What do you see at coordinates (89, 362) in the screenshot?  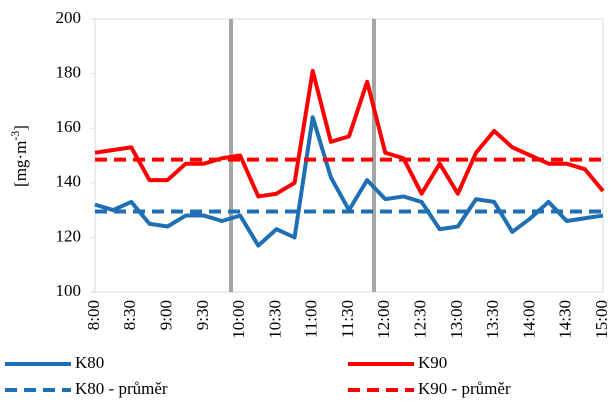 I see `legend-label: K80` at bounding box center [89, 362].